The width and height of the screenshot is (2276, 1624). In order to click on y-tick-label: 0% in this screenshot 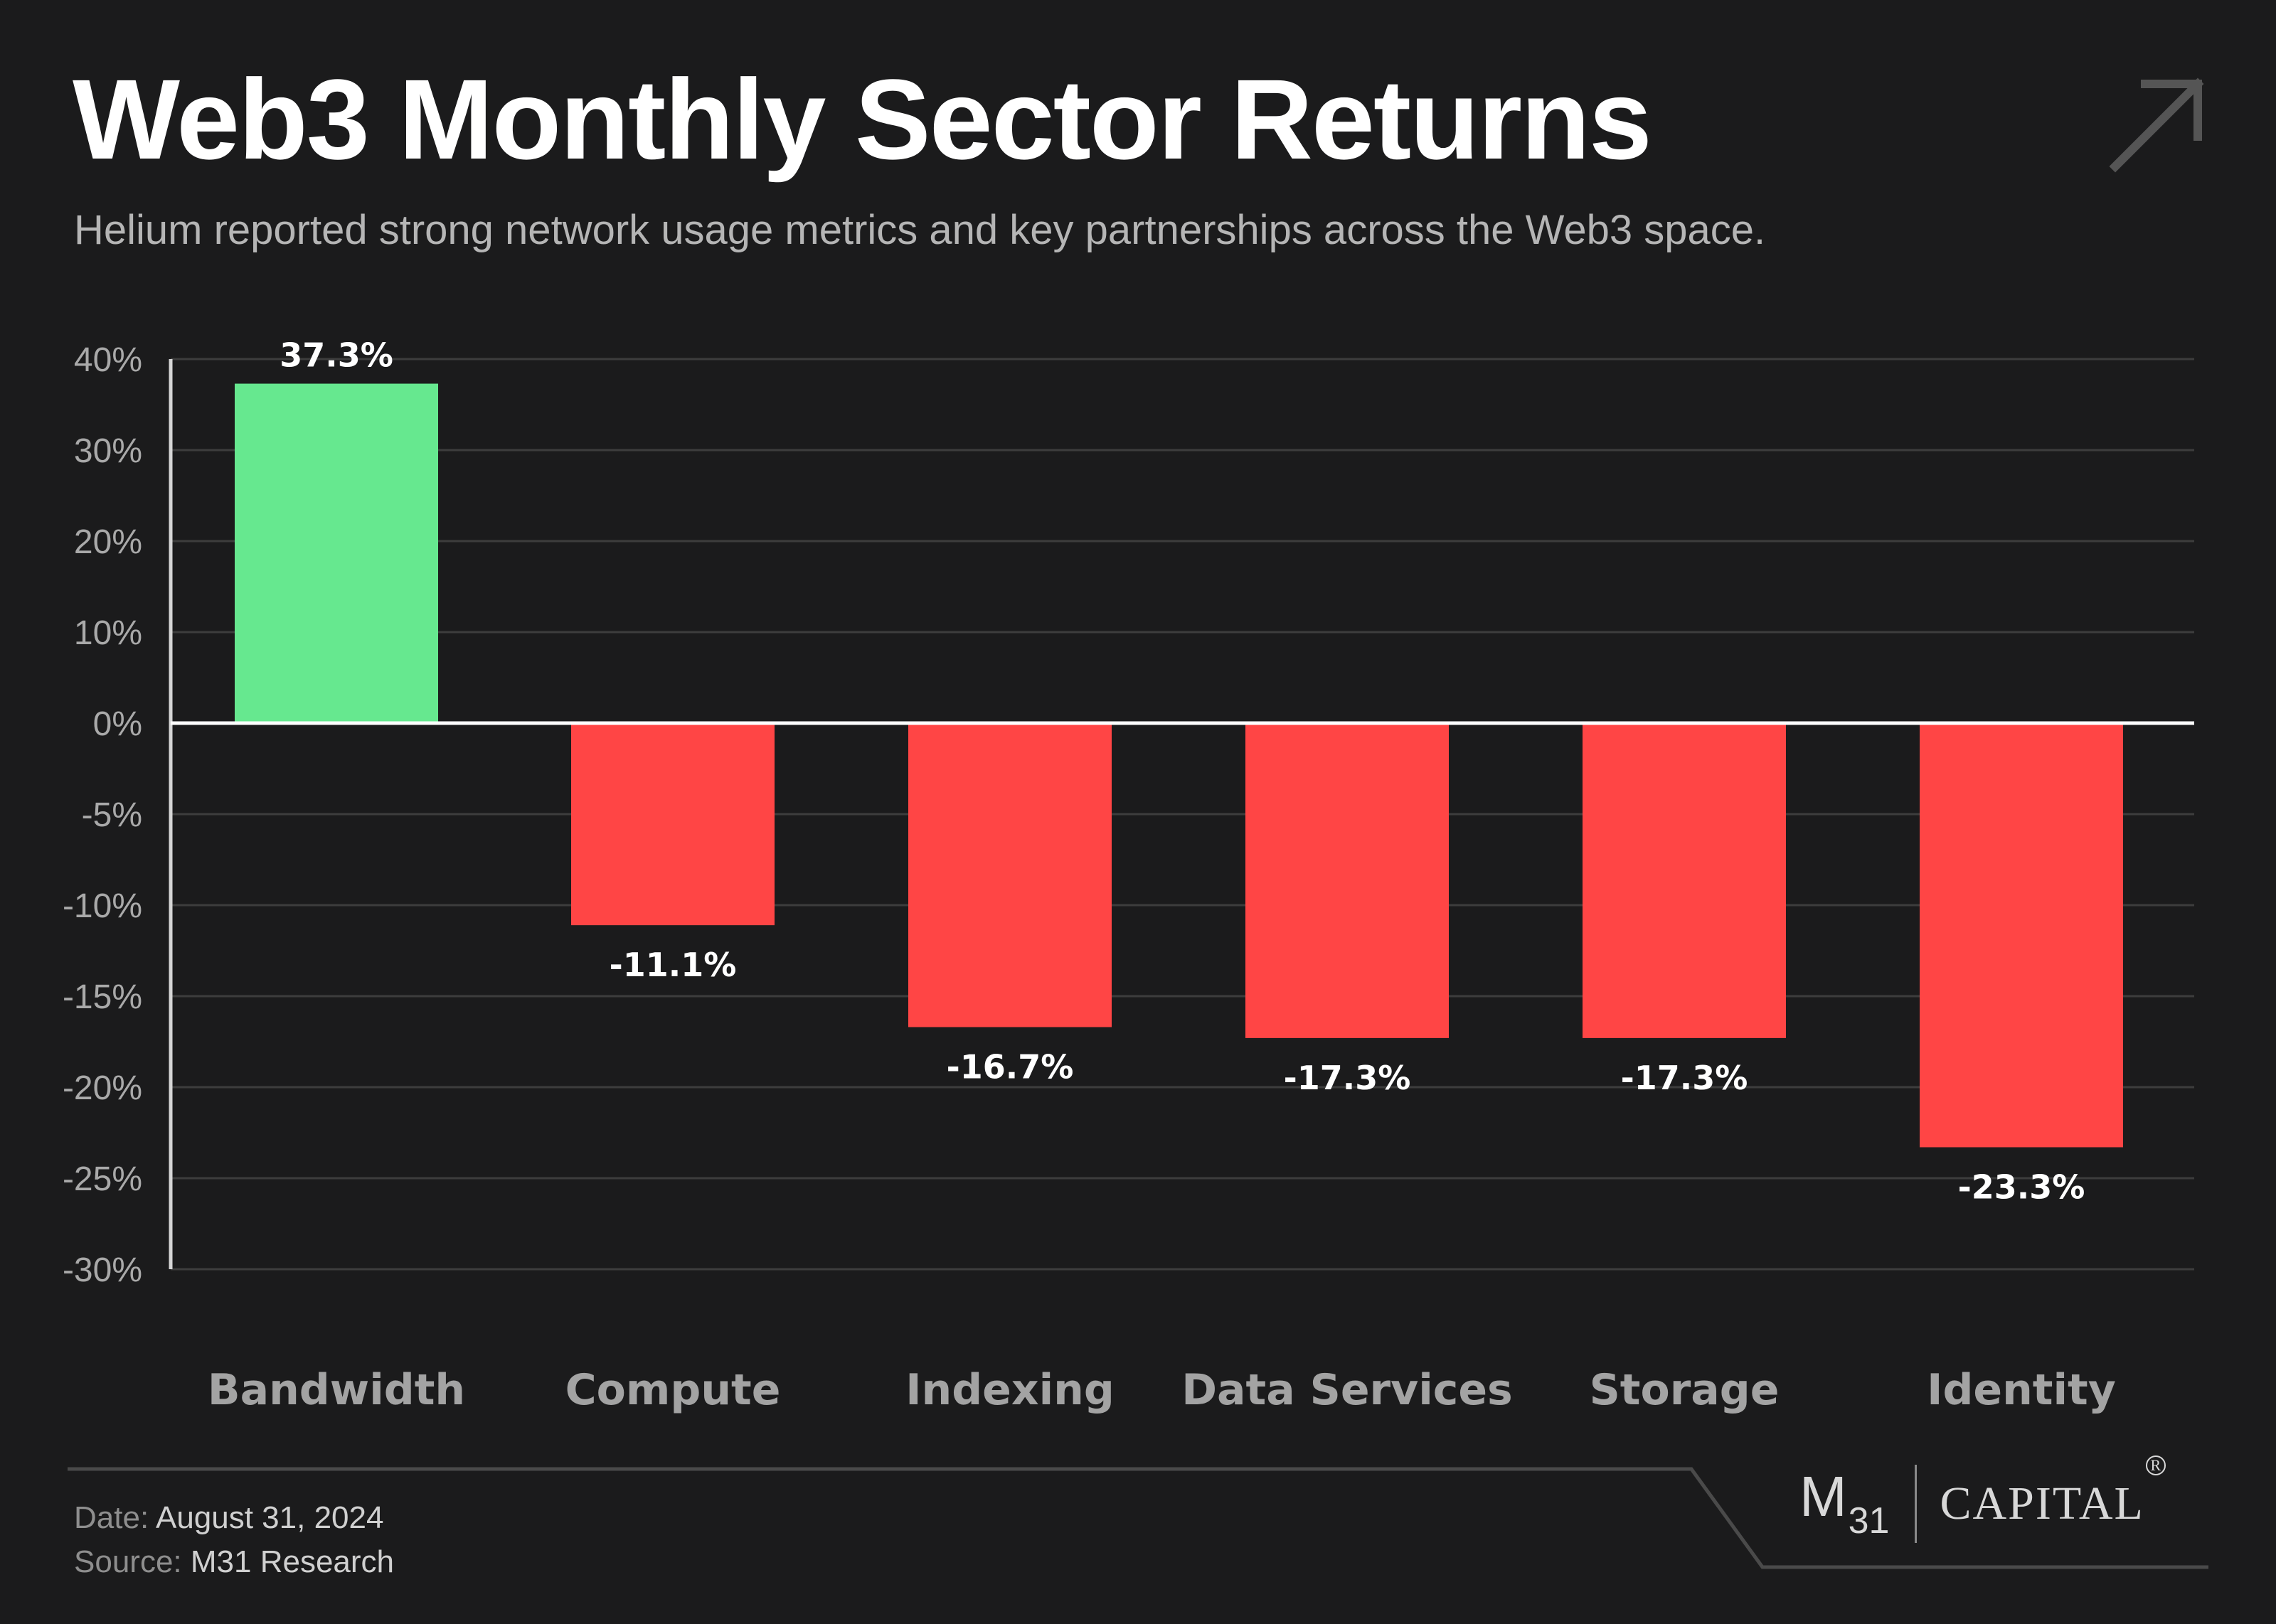, I will do `click(118, 724)`.